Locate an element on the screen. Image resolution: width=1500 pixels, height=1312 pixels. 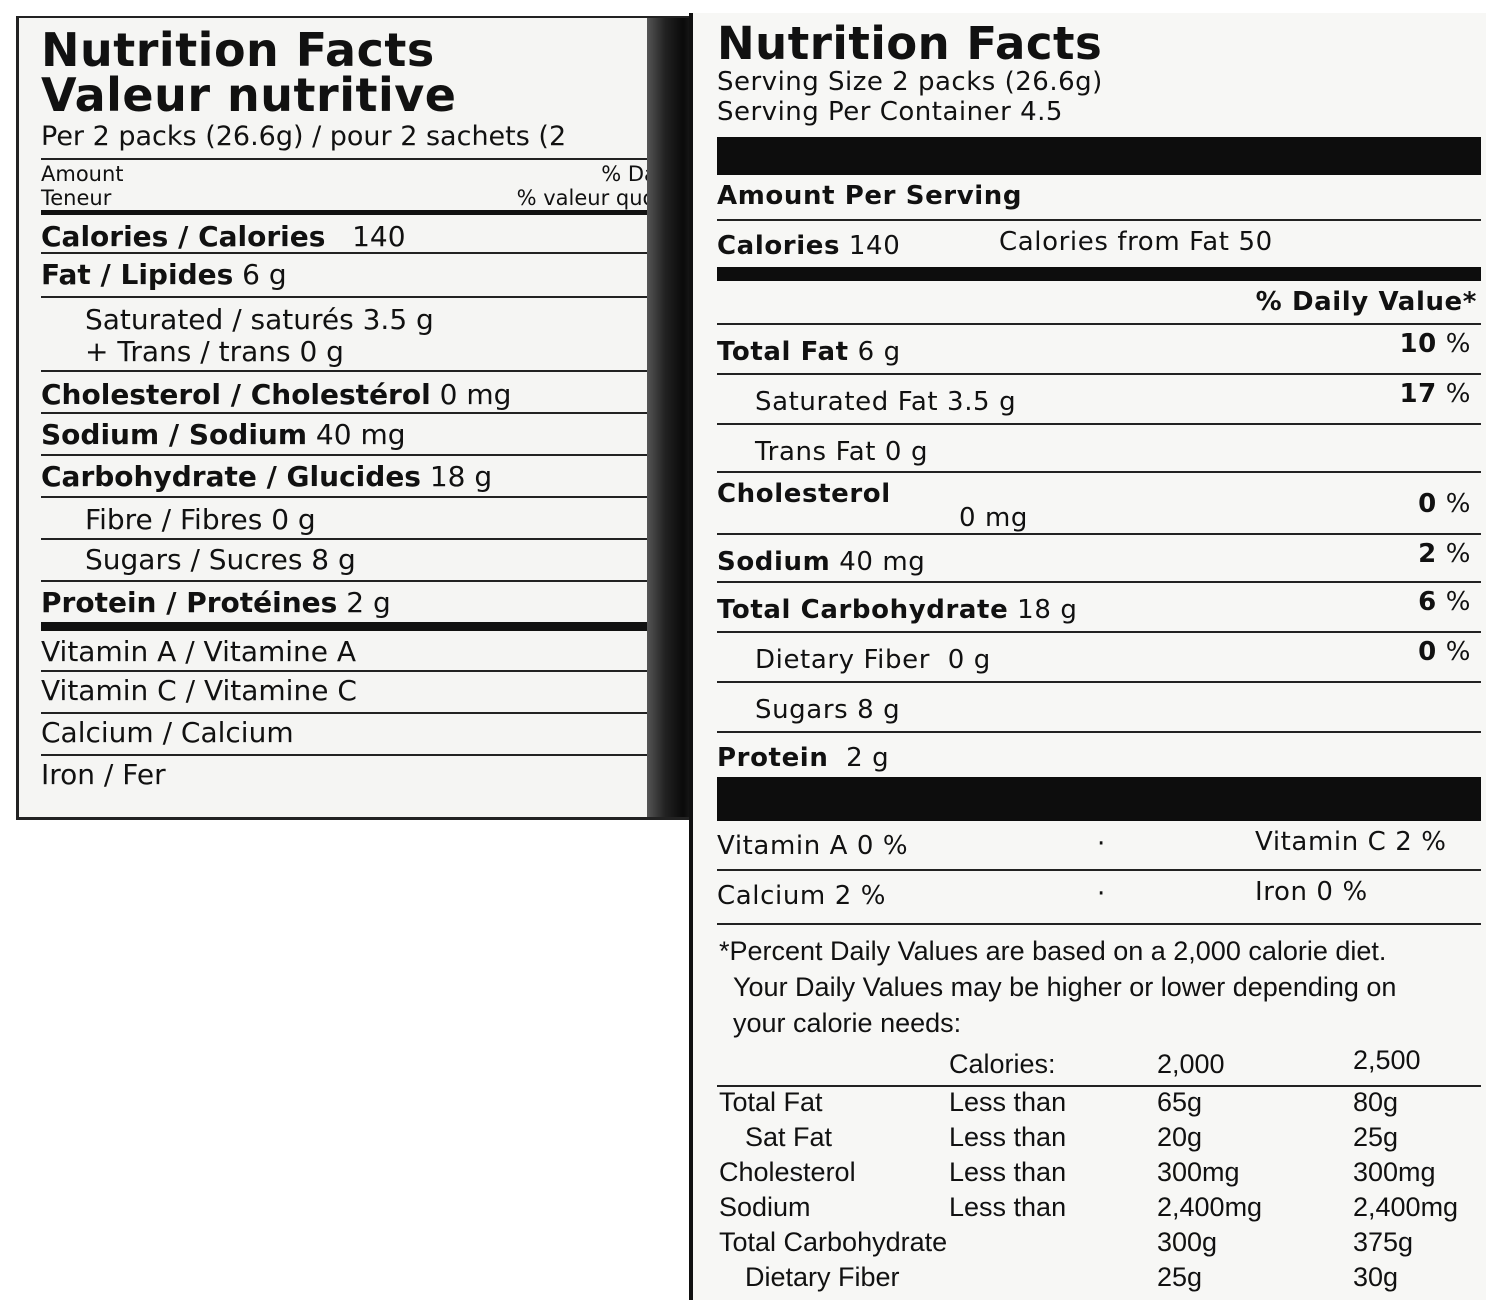
package-fold-shadow is located at coordinates (668, 417).